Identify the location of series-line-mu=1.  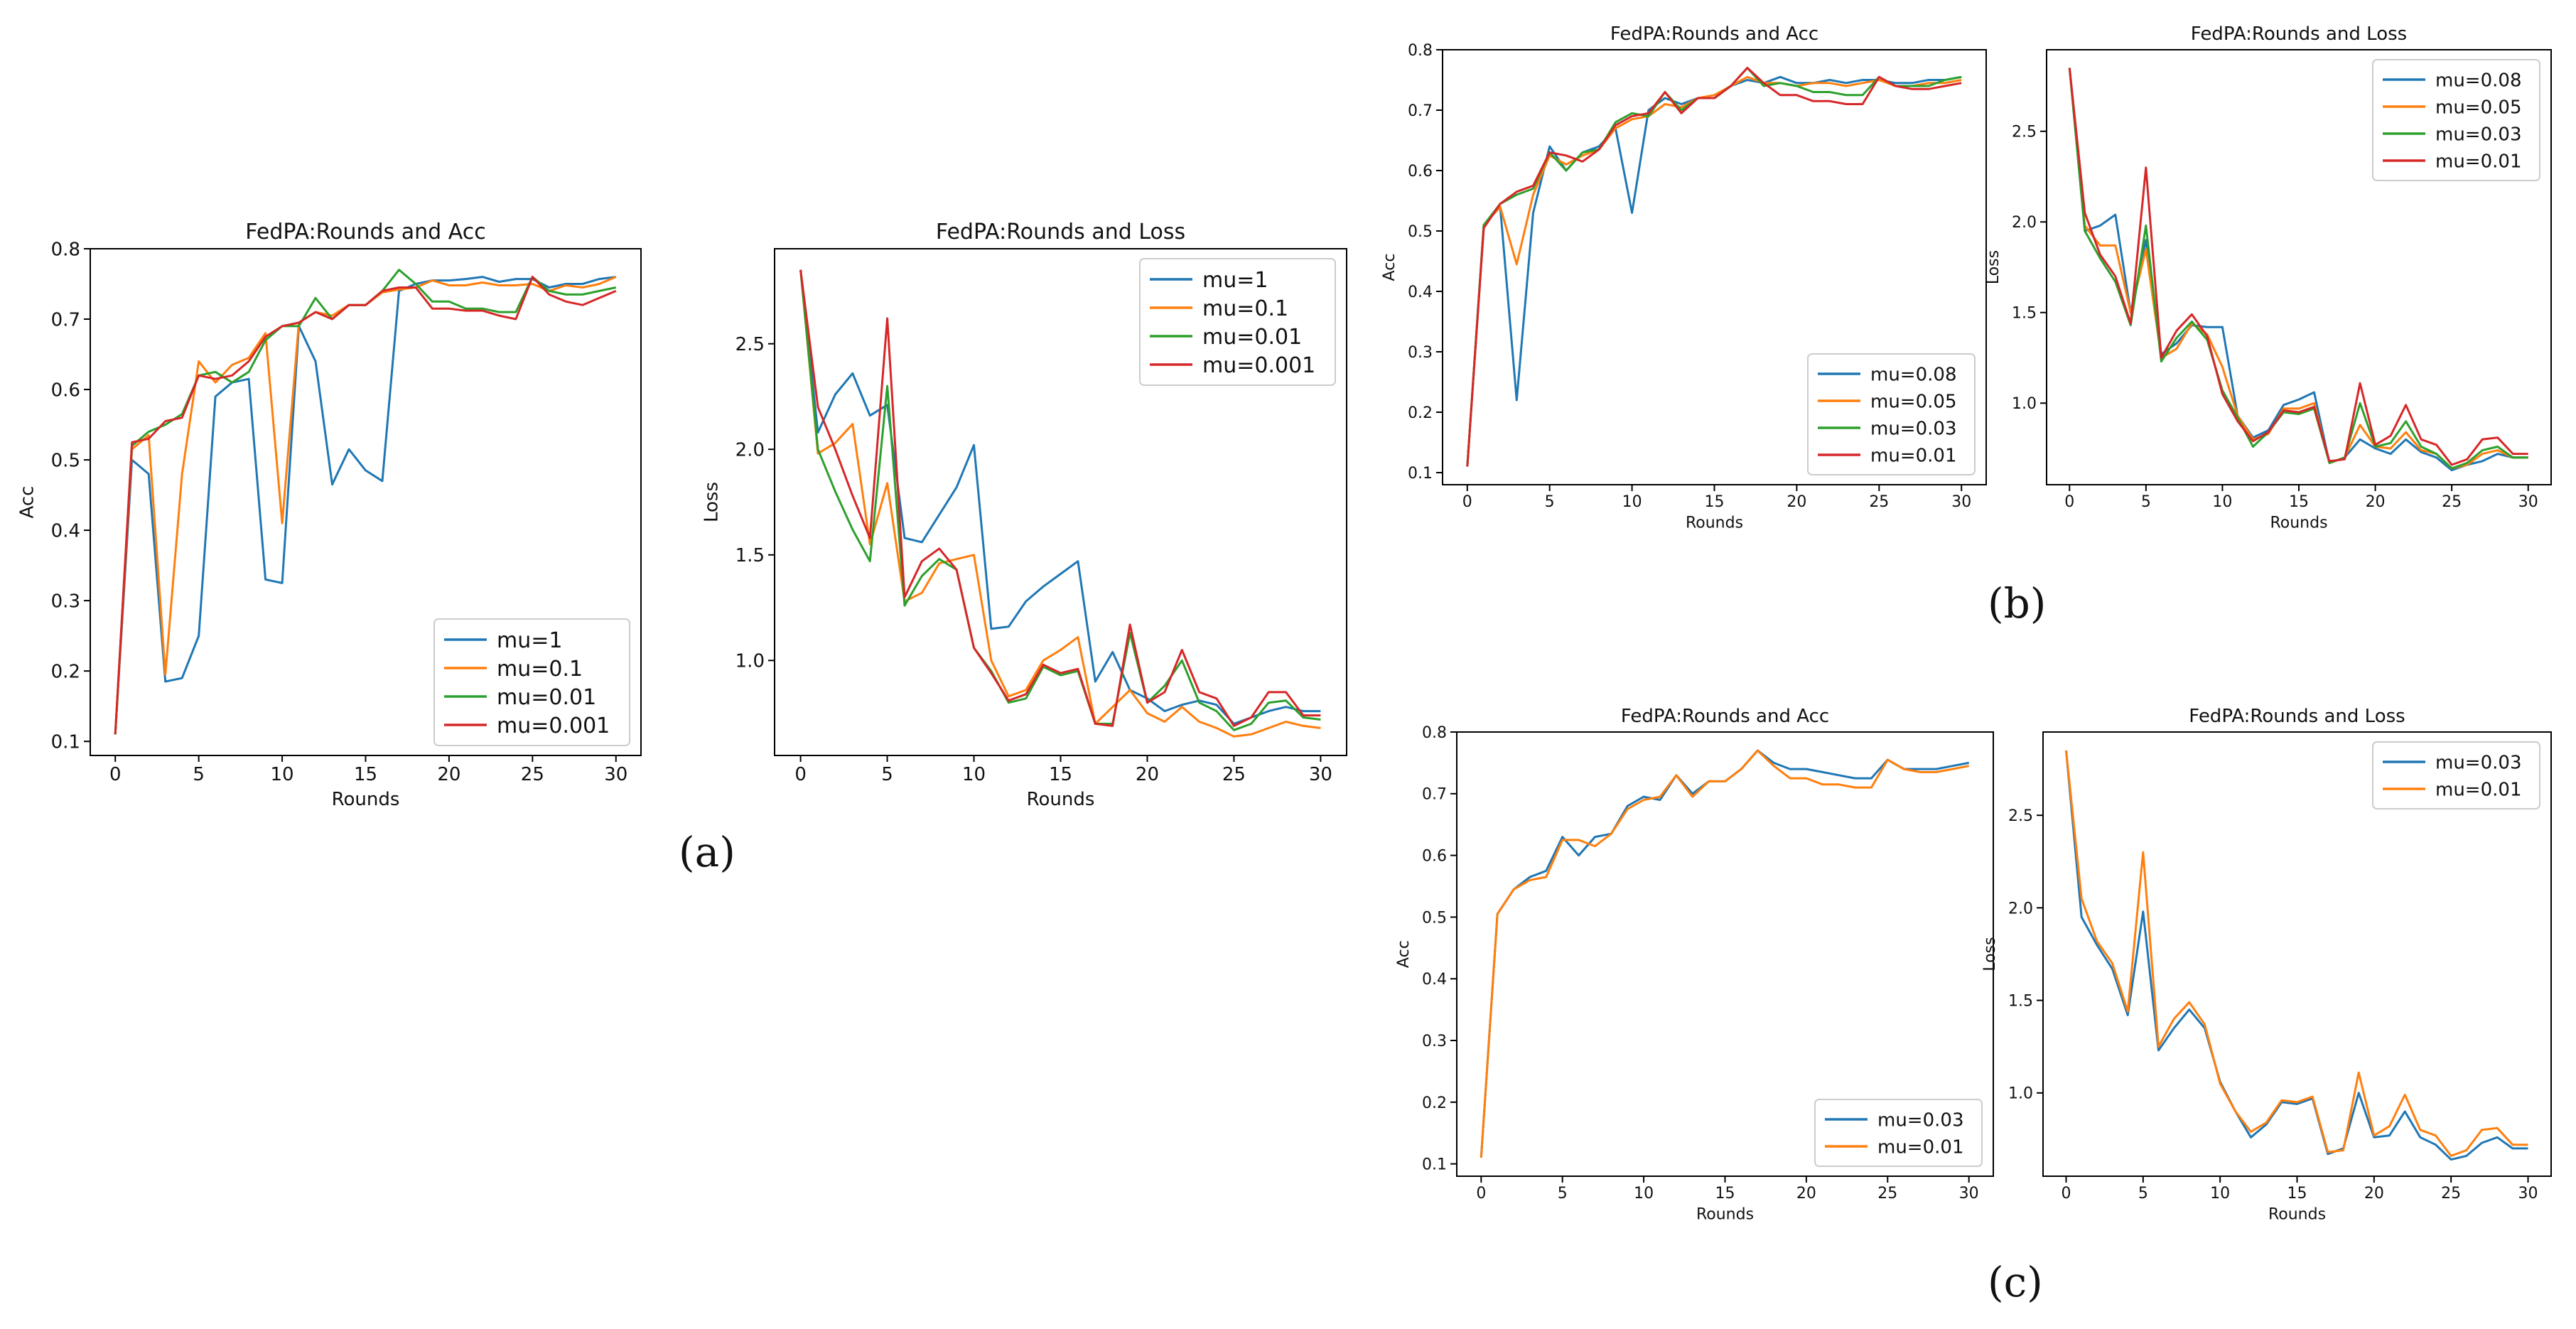
(1060, 497).